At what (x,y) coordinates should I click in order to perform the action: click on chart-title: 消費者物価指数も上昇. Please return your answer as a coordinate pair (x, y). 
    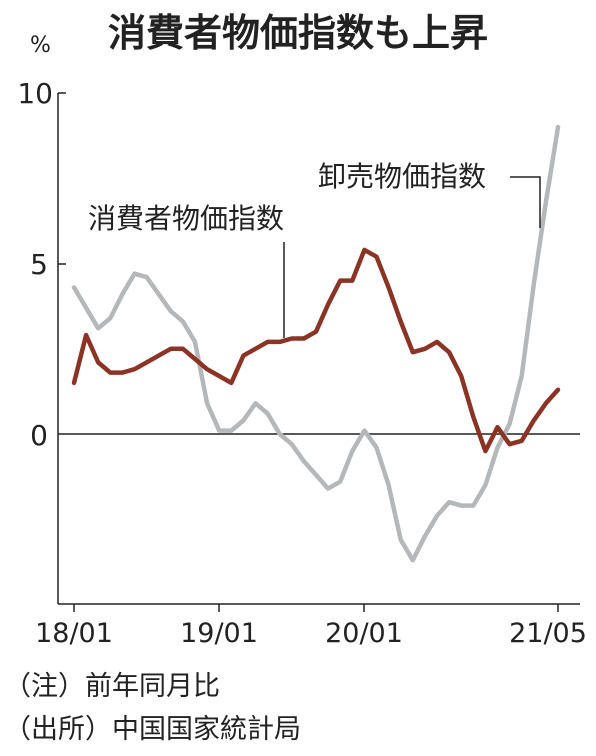
    Looking at the image, I should click on (298, 33).